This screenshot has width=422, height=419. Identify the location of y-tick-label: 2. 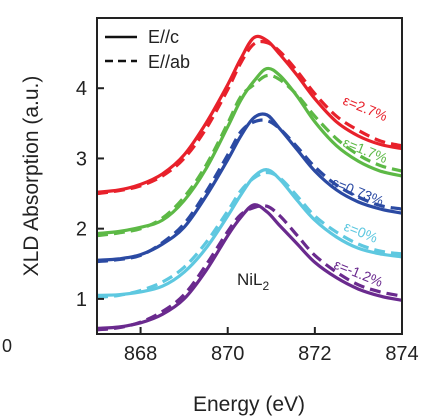
(81, 230).